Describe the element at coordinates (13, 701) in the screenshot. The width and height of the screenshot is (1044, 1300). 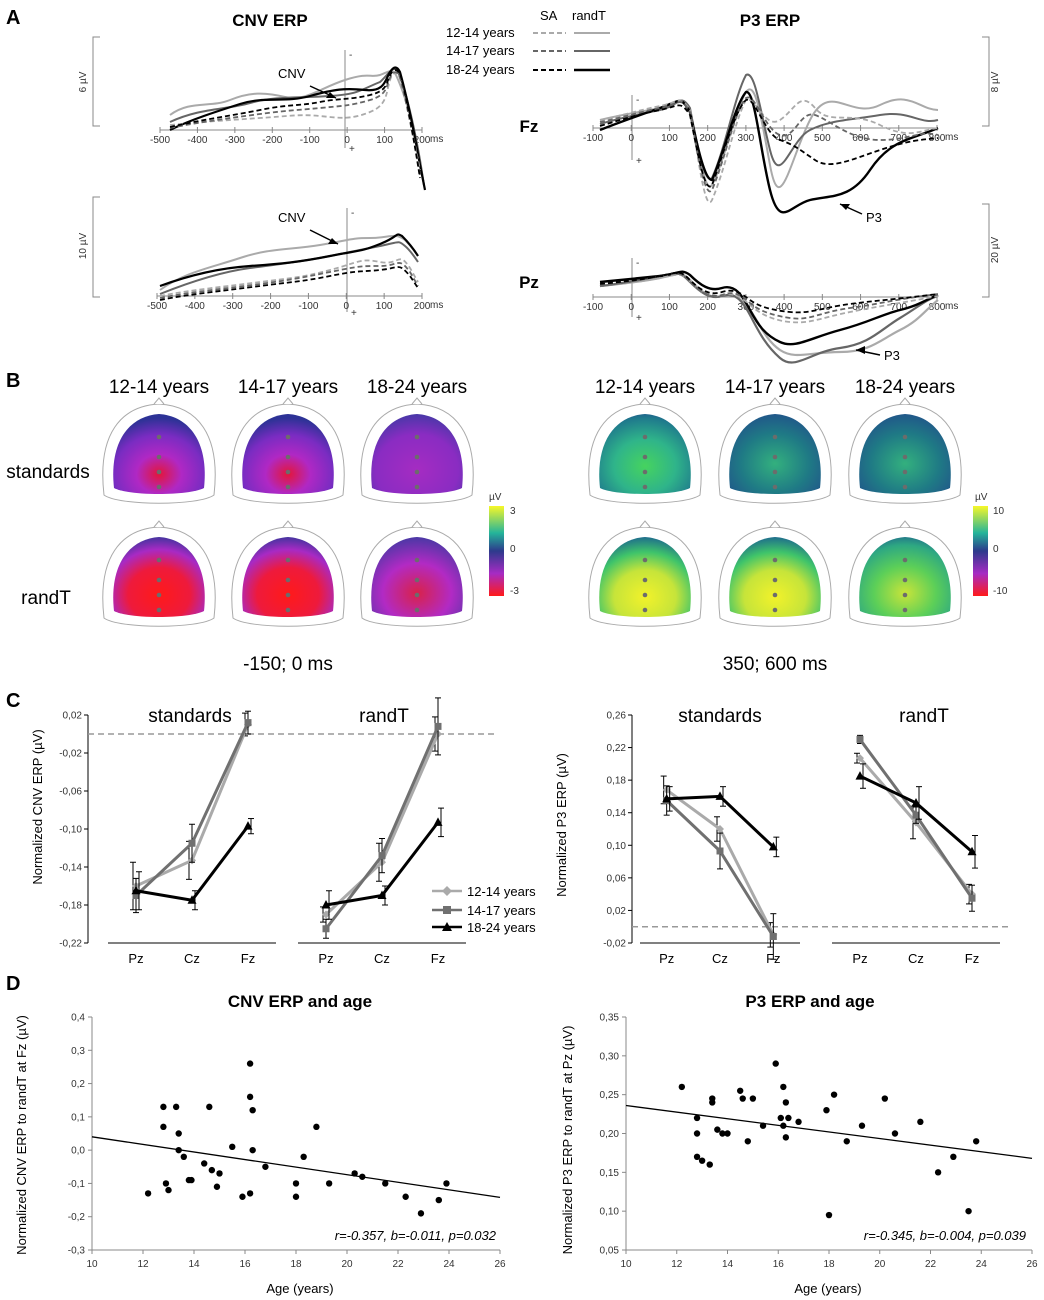
I see `panel-label-c: C` at that location.